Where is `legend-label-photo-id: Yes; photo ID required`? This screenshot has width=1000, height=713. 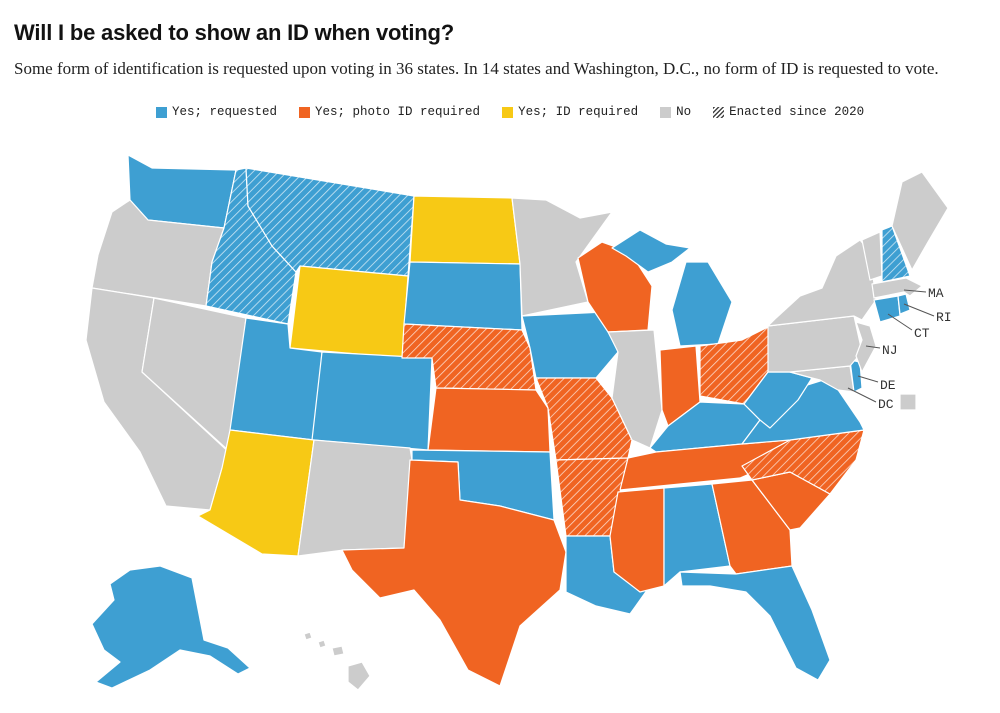
legend-label-photo-id: Yes; photo ID required is located at coordinates (398, 112).